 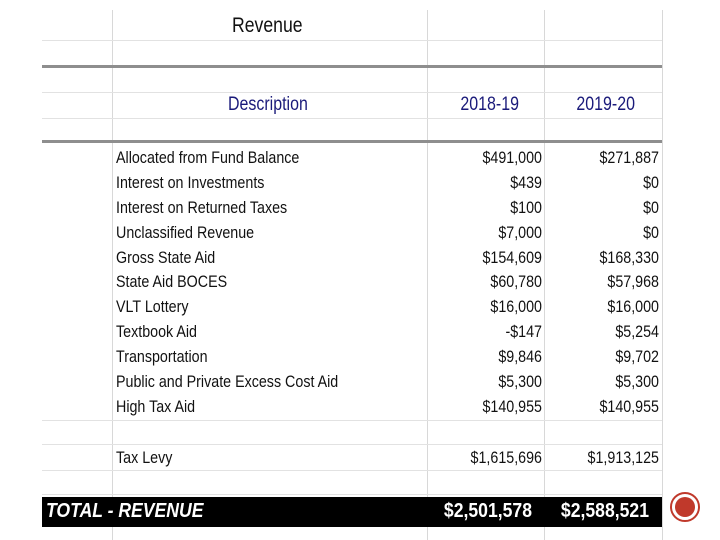 What do you see at coordinates (268, 104) in the screenshot?
I see `header-description: Description` at bounding box center [268, 104].